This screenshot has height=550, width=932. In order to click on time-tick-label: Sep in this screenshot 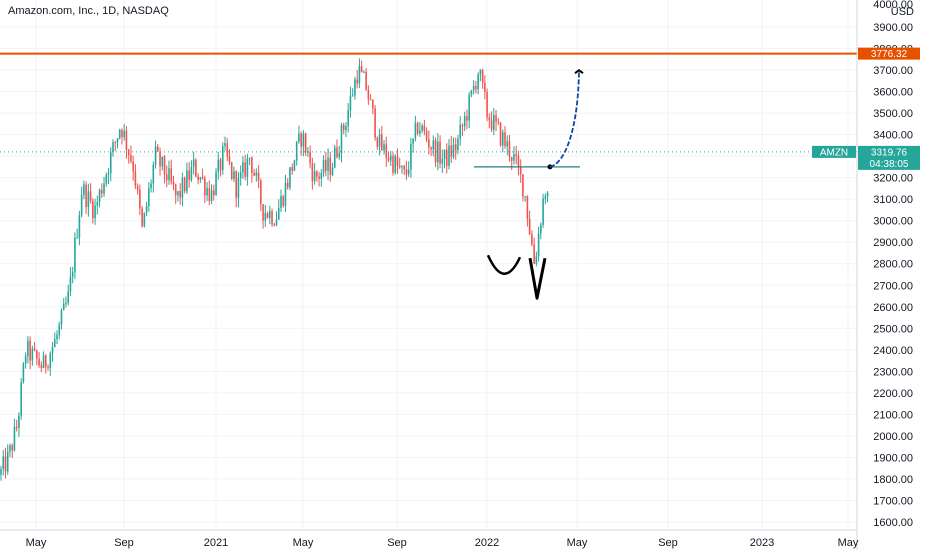, I will do `click(124, 543)`.